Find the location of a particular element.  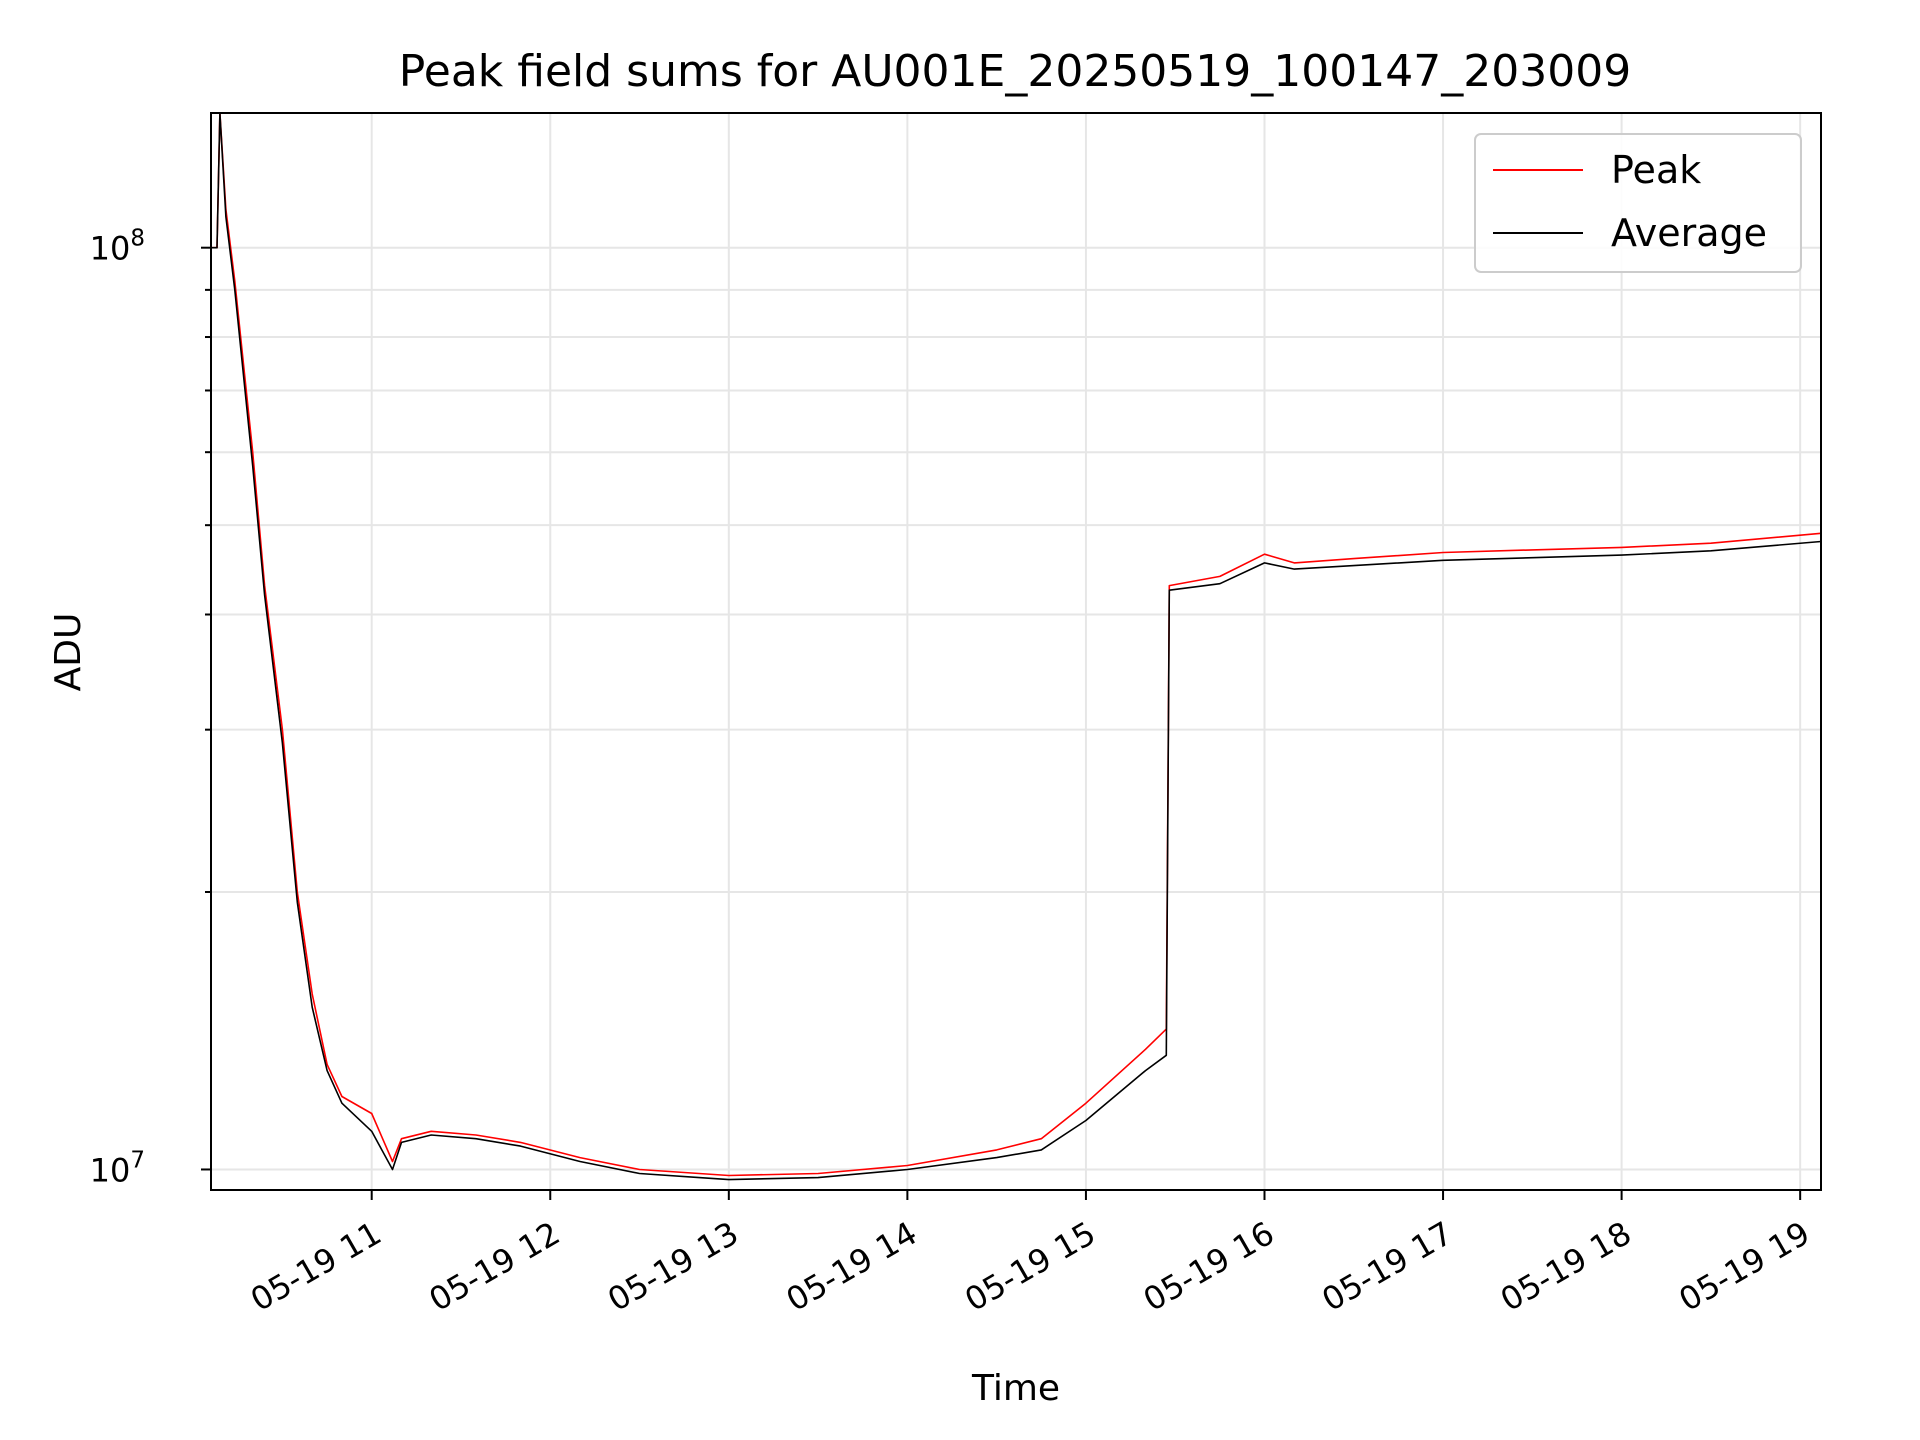

legend: Peak Average is located at coordinates (1638, 203).